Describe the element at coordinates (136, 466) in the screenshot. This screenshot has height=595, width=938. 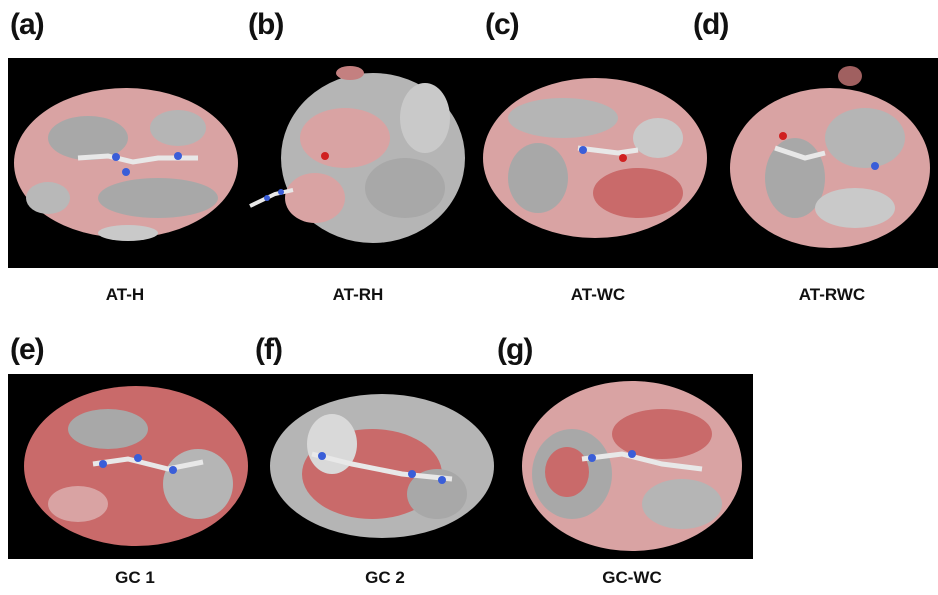
I see `surface-render-gc1` at that location.